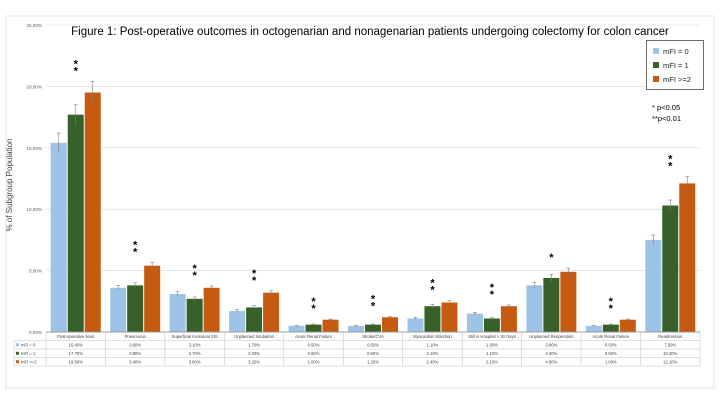 The height and width of the screenshot is (405, 720). Describe the element at coordinates (34, 86) in the screenshot. I see `y-tick-label: 20.00%` at that location.